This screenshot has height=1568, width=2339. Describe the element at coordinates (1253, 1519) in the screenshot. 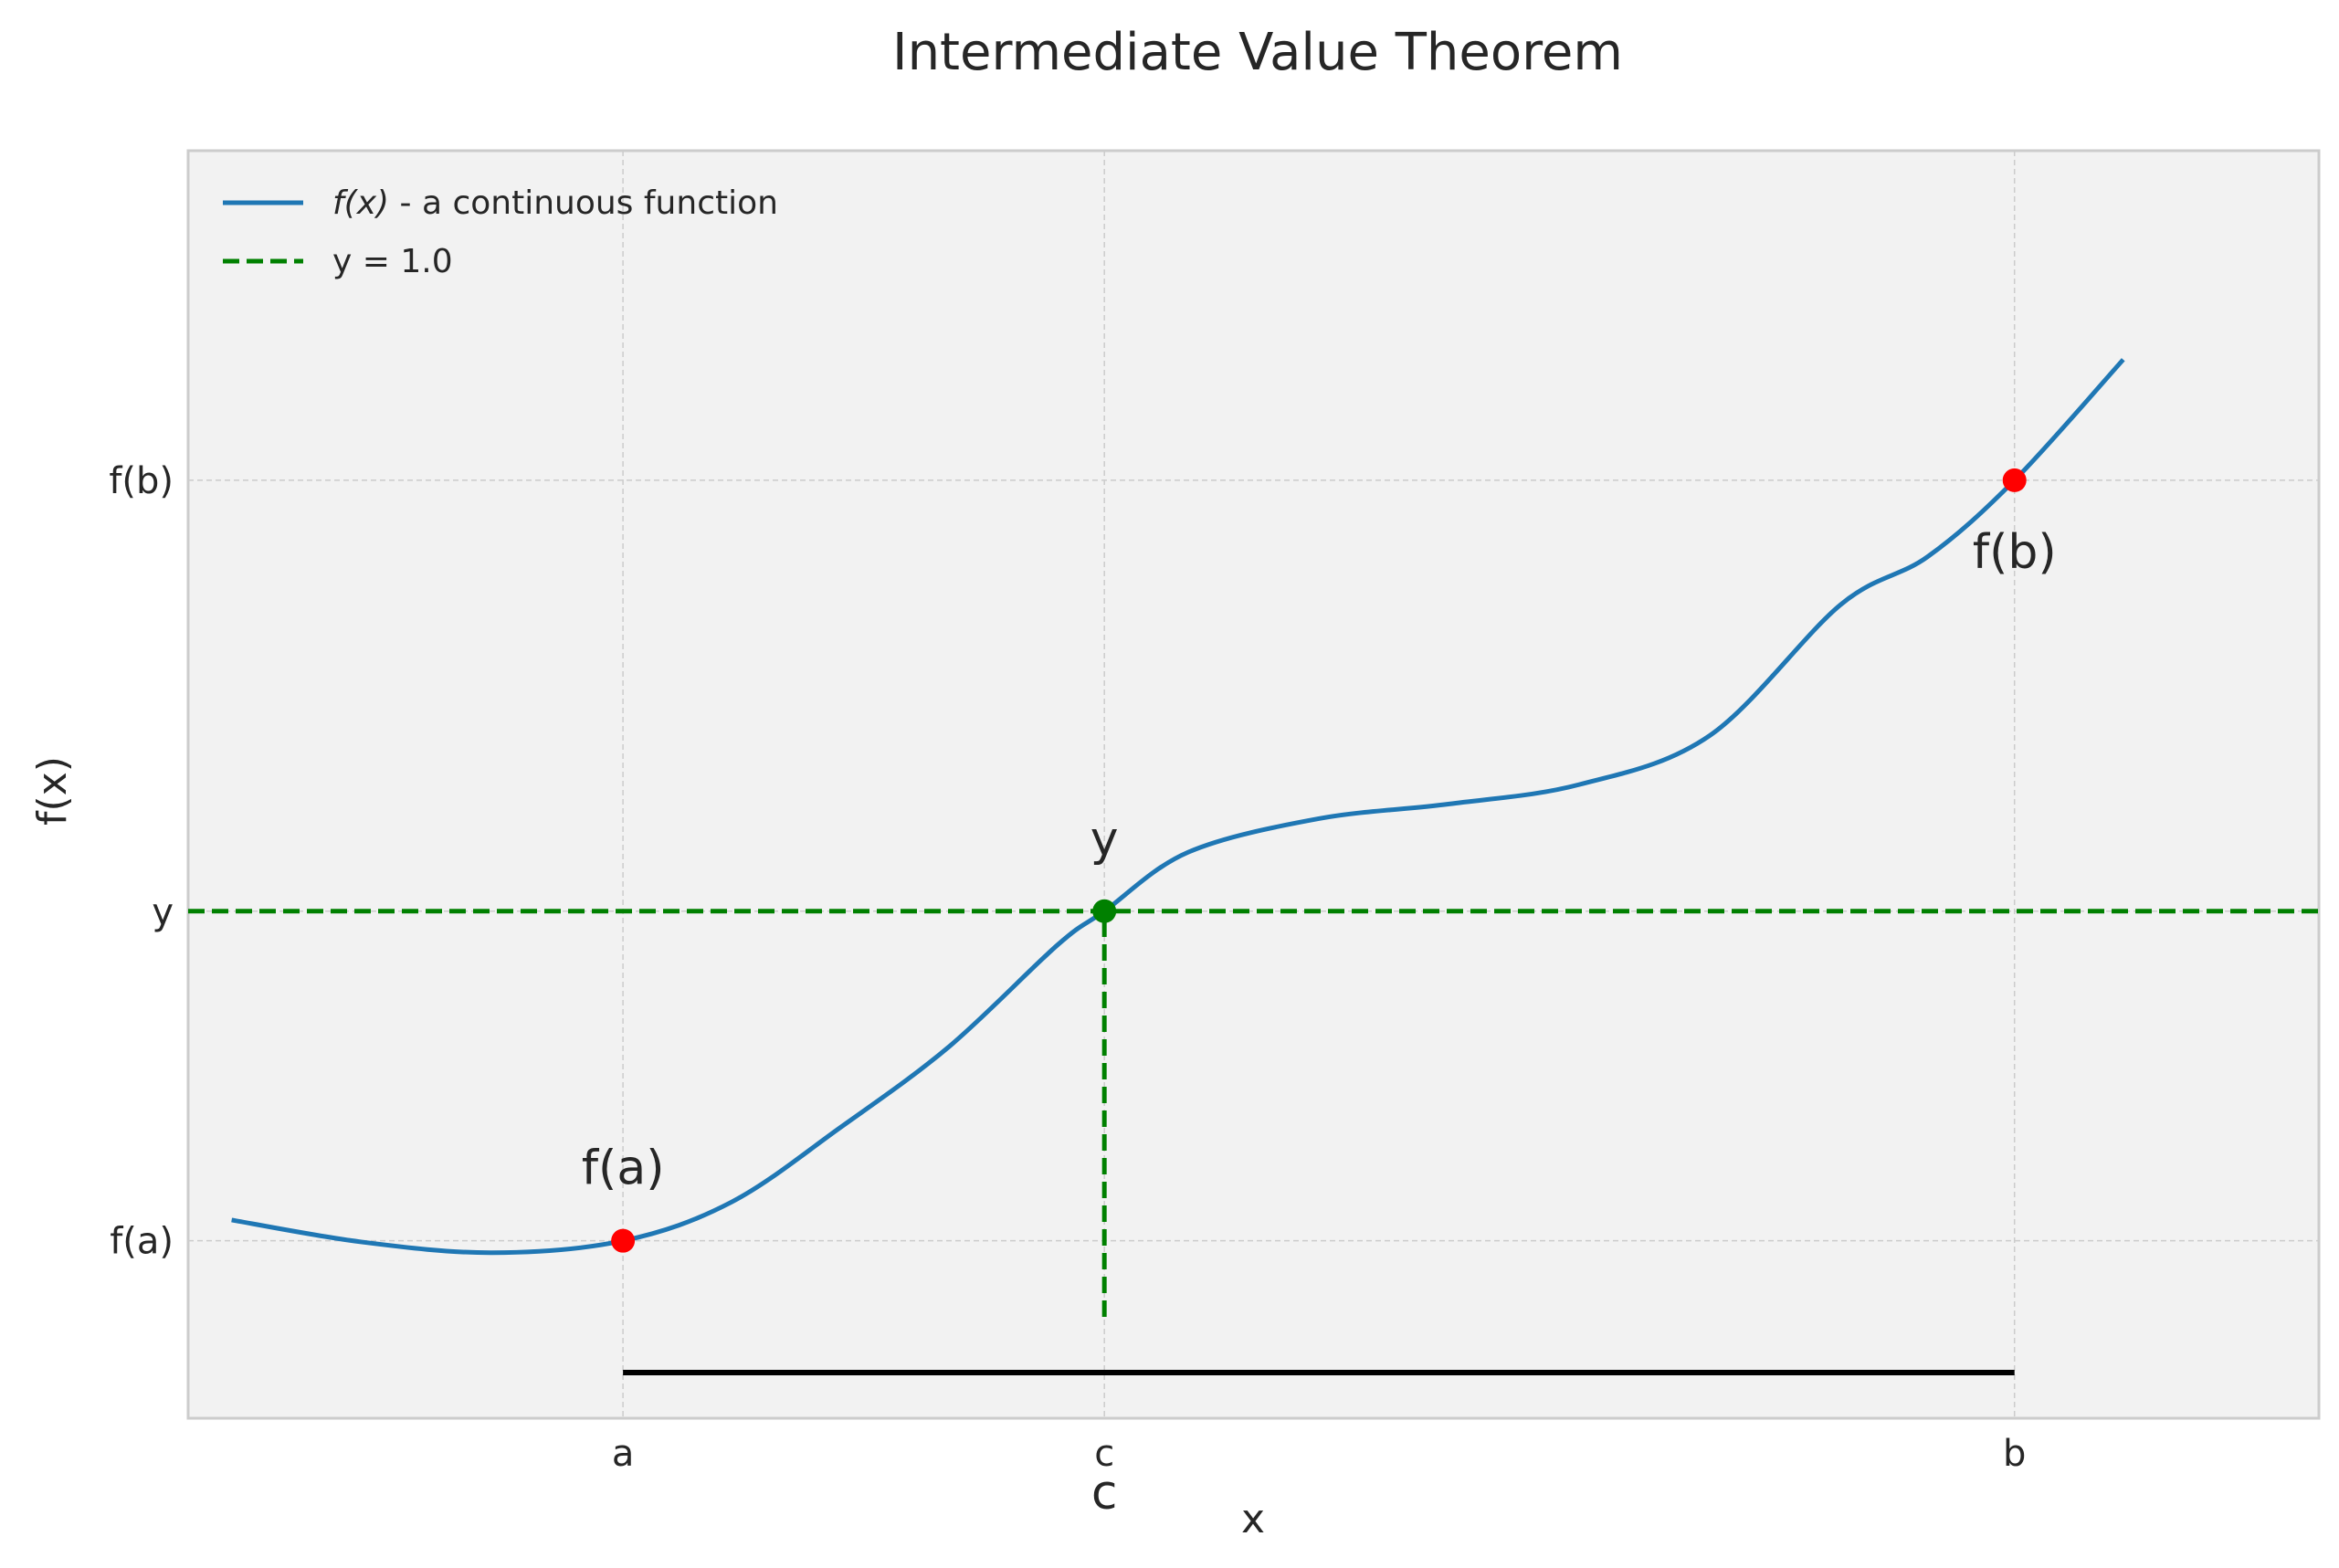

I see `x-axis-label: x` at that location.